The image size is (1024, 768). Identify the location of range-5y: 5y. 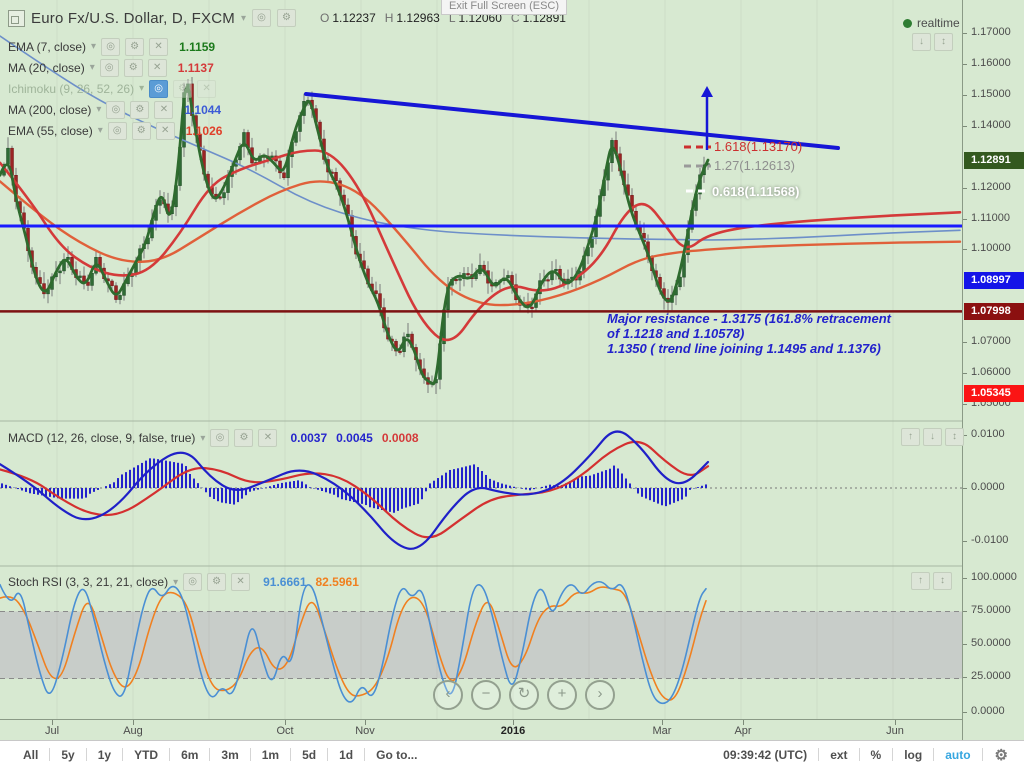
(68, 754).